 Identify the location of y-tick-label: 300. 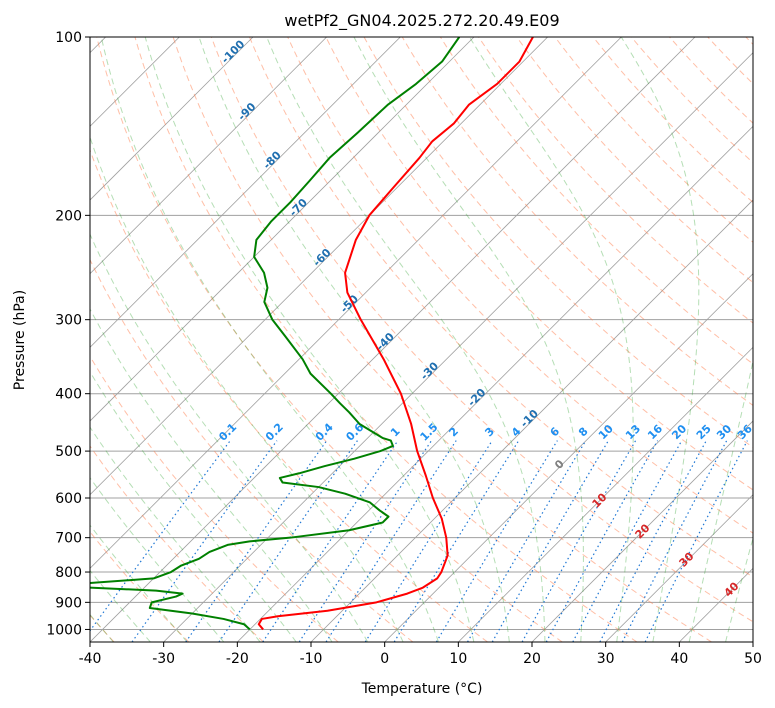
(68, 321).